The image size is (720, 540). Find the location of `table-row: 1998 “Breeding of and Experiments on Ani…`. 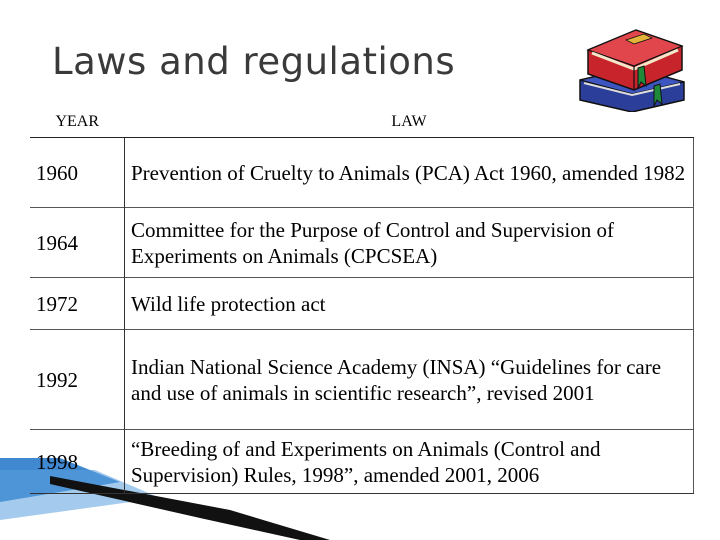

table-row: 1998 “Breeding of and Experiments on Ani… is located at coordinates (362, 461).